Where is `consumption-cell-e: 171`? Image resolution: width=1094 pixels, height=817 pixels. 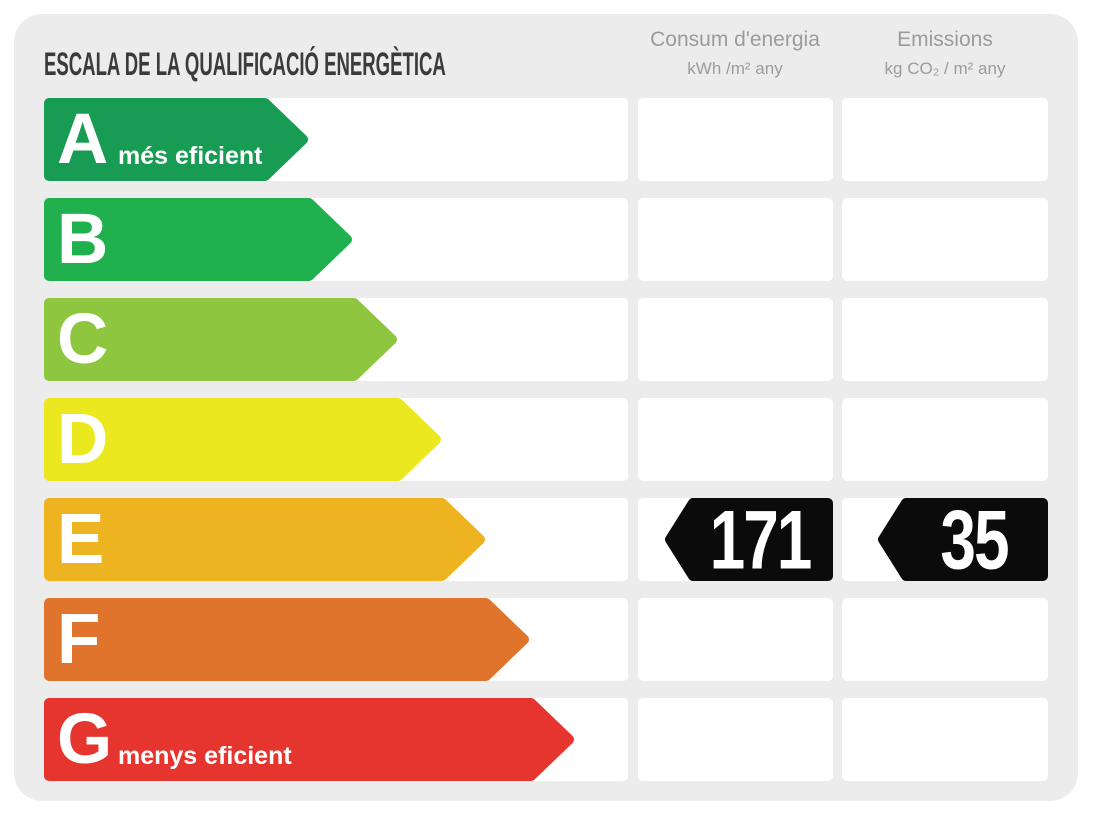 consumption-cell-e: 171 is located at coordinates (735, 539).